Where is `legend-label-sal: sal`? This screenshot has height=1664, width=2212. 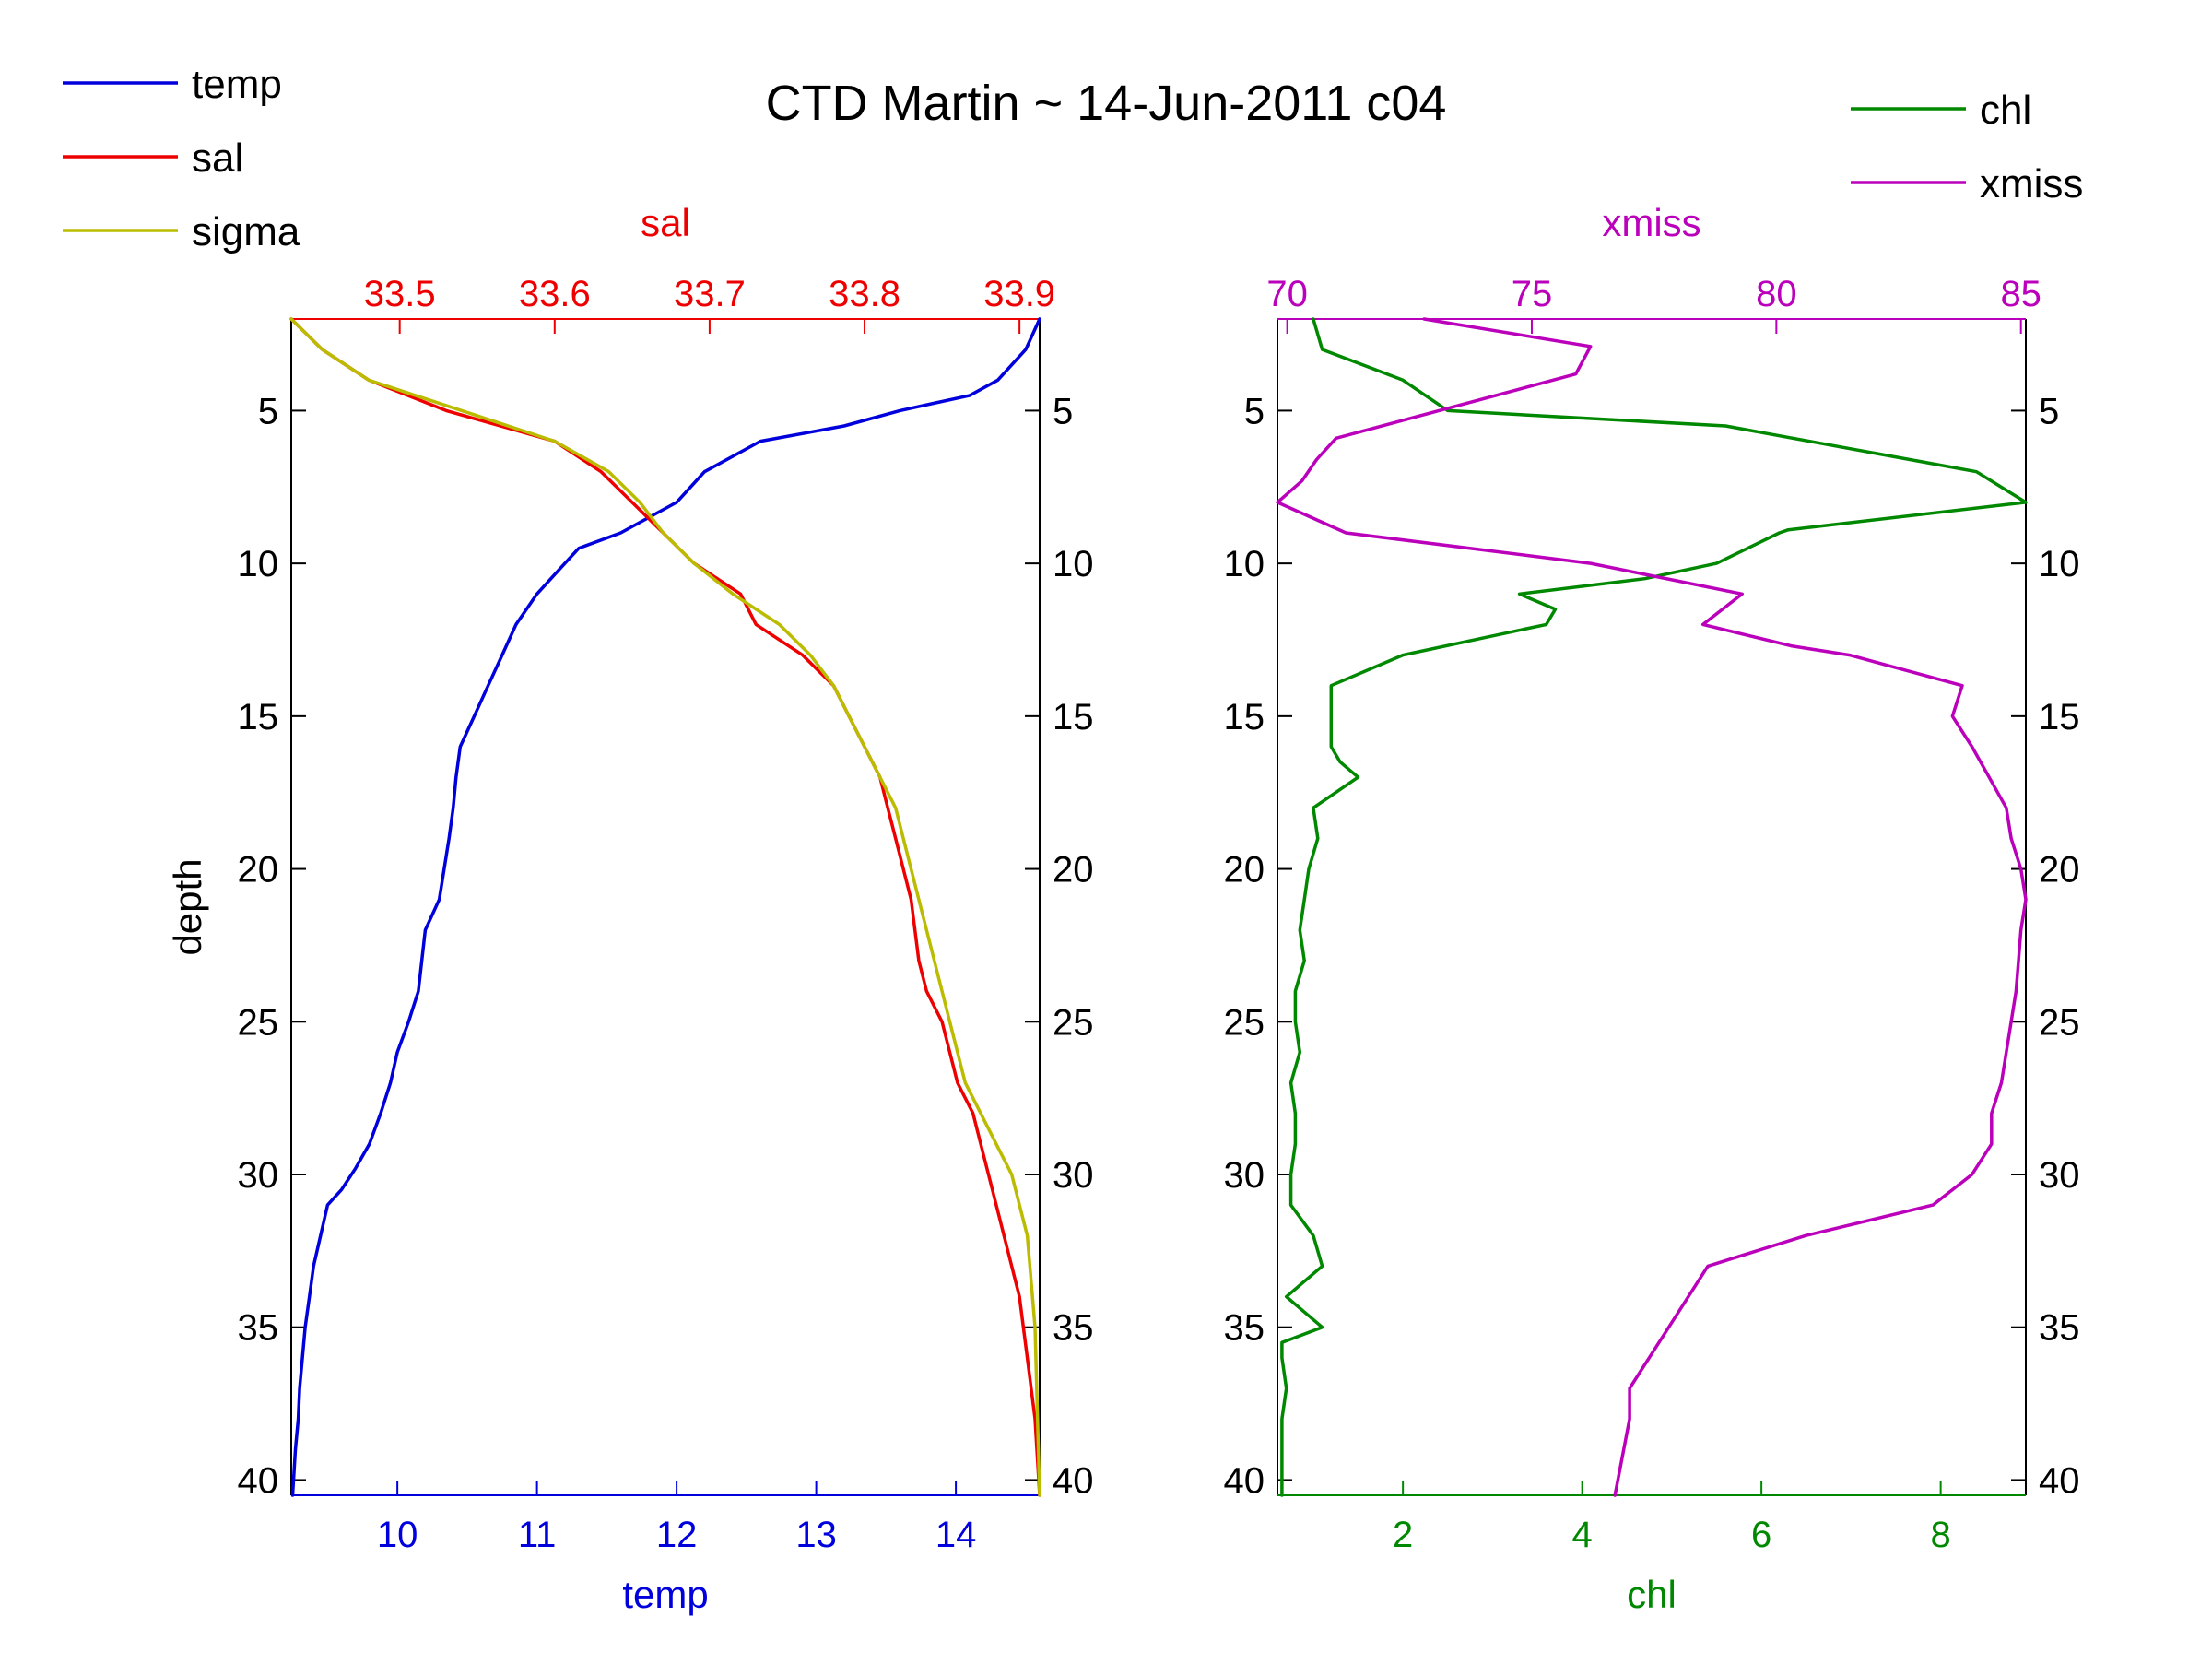 legend-label-sal: sal is located at coordinates (217, 158).